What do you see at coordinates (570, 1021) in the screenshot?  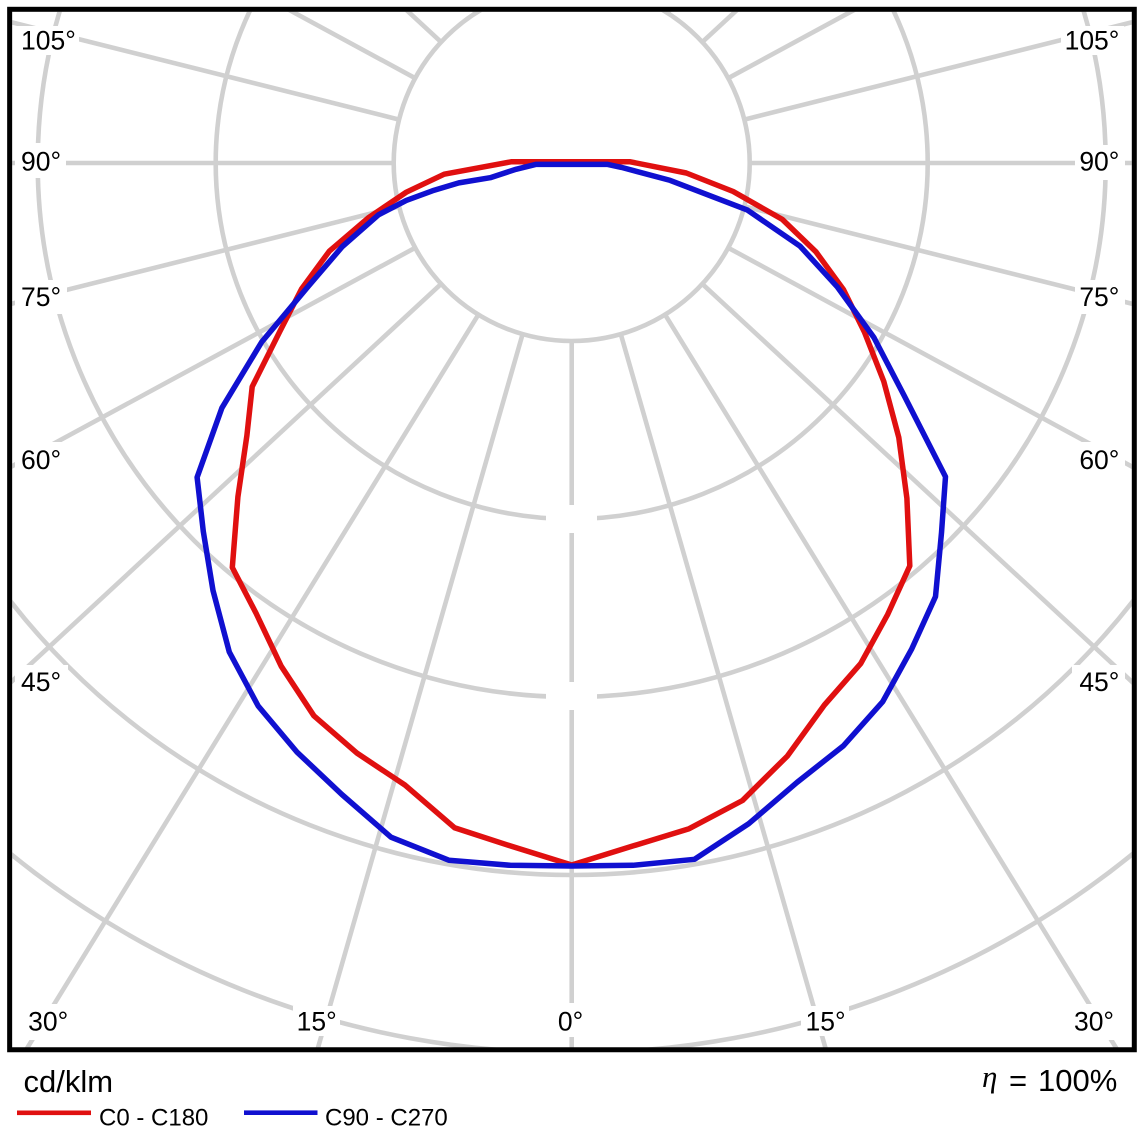 I see `svg-text: 0°` at bounding box center [570, 1021].